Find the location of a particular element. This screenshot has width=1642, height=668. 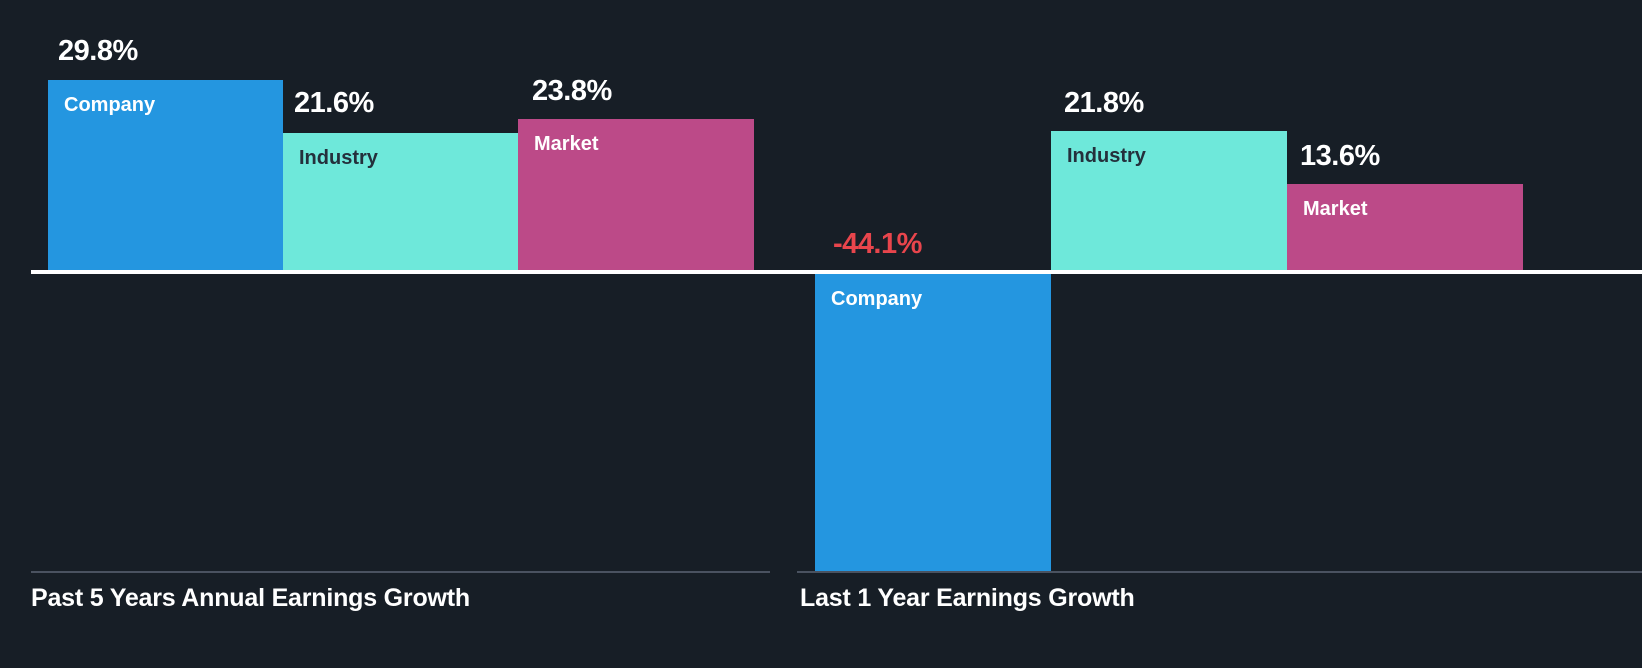

bar-value-company: 29.8% is located at coordinates (98, 51).